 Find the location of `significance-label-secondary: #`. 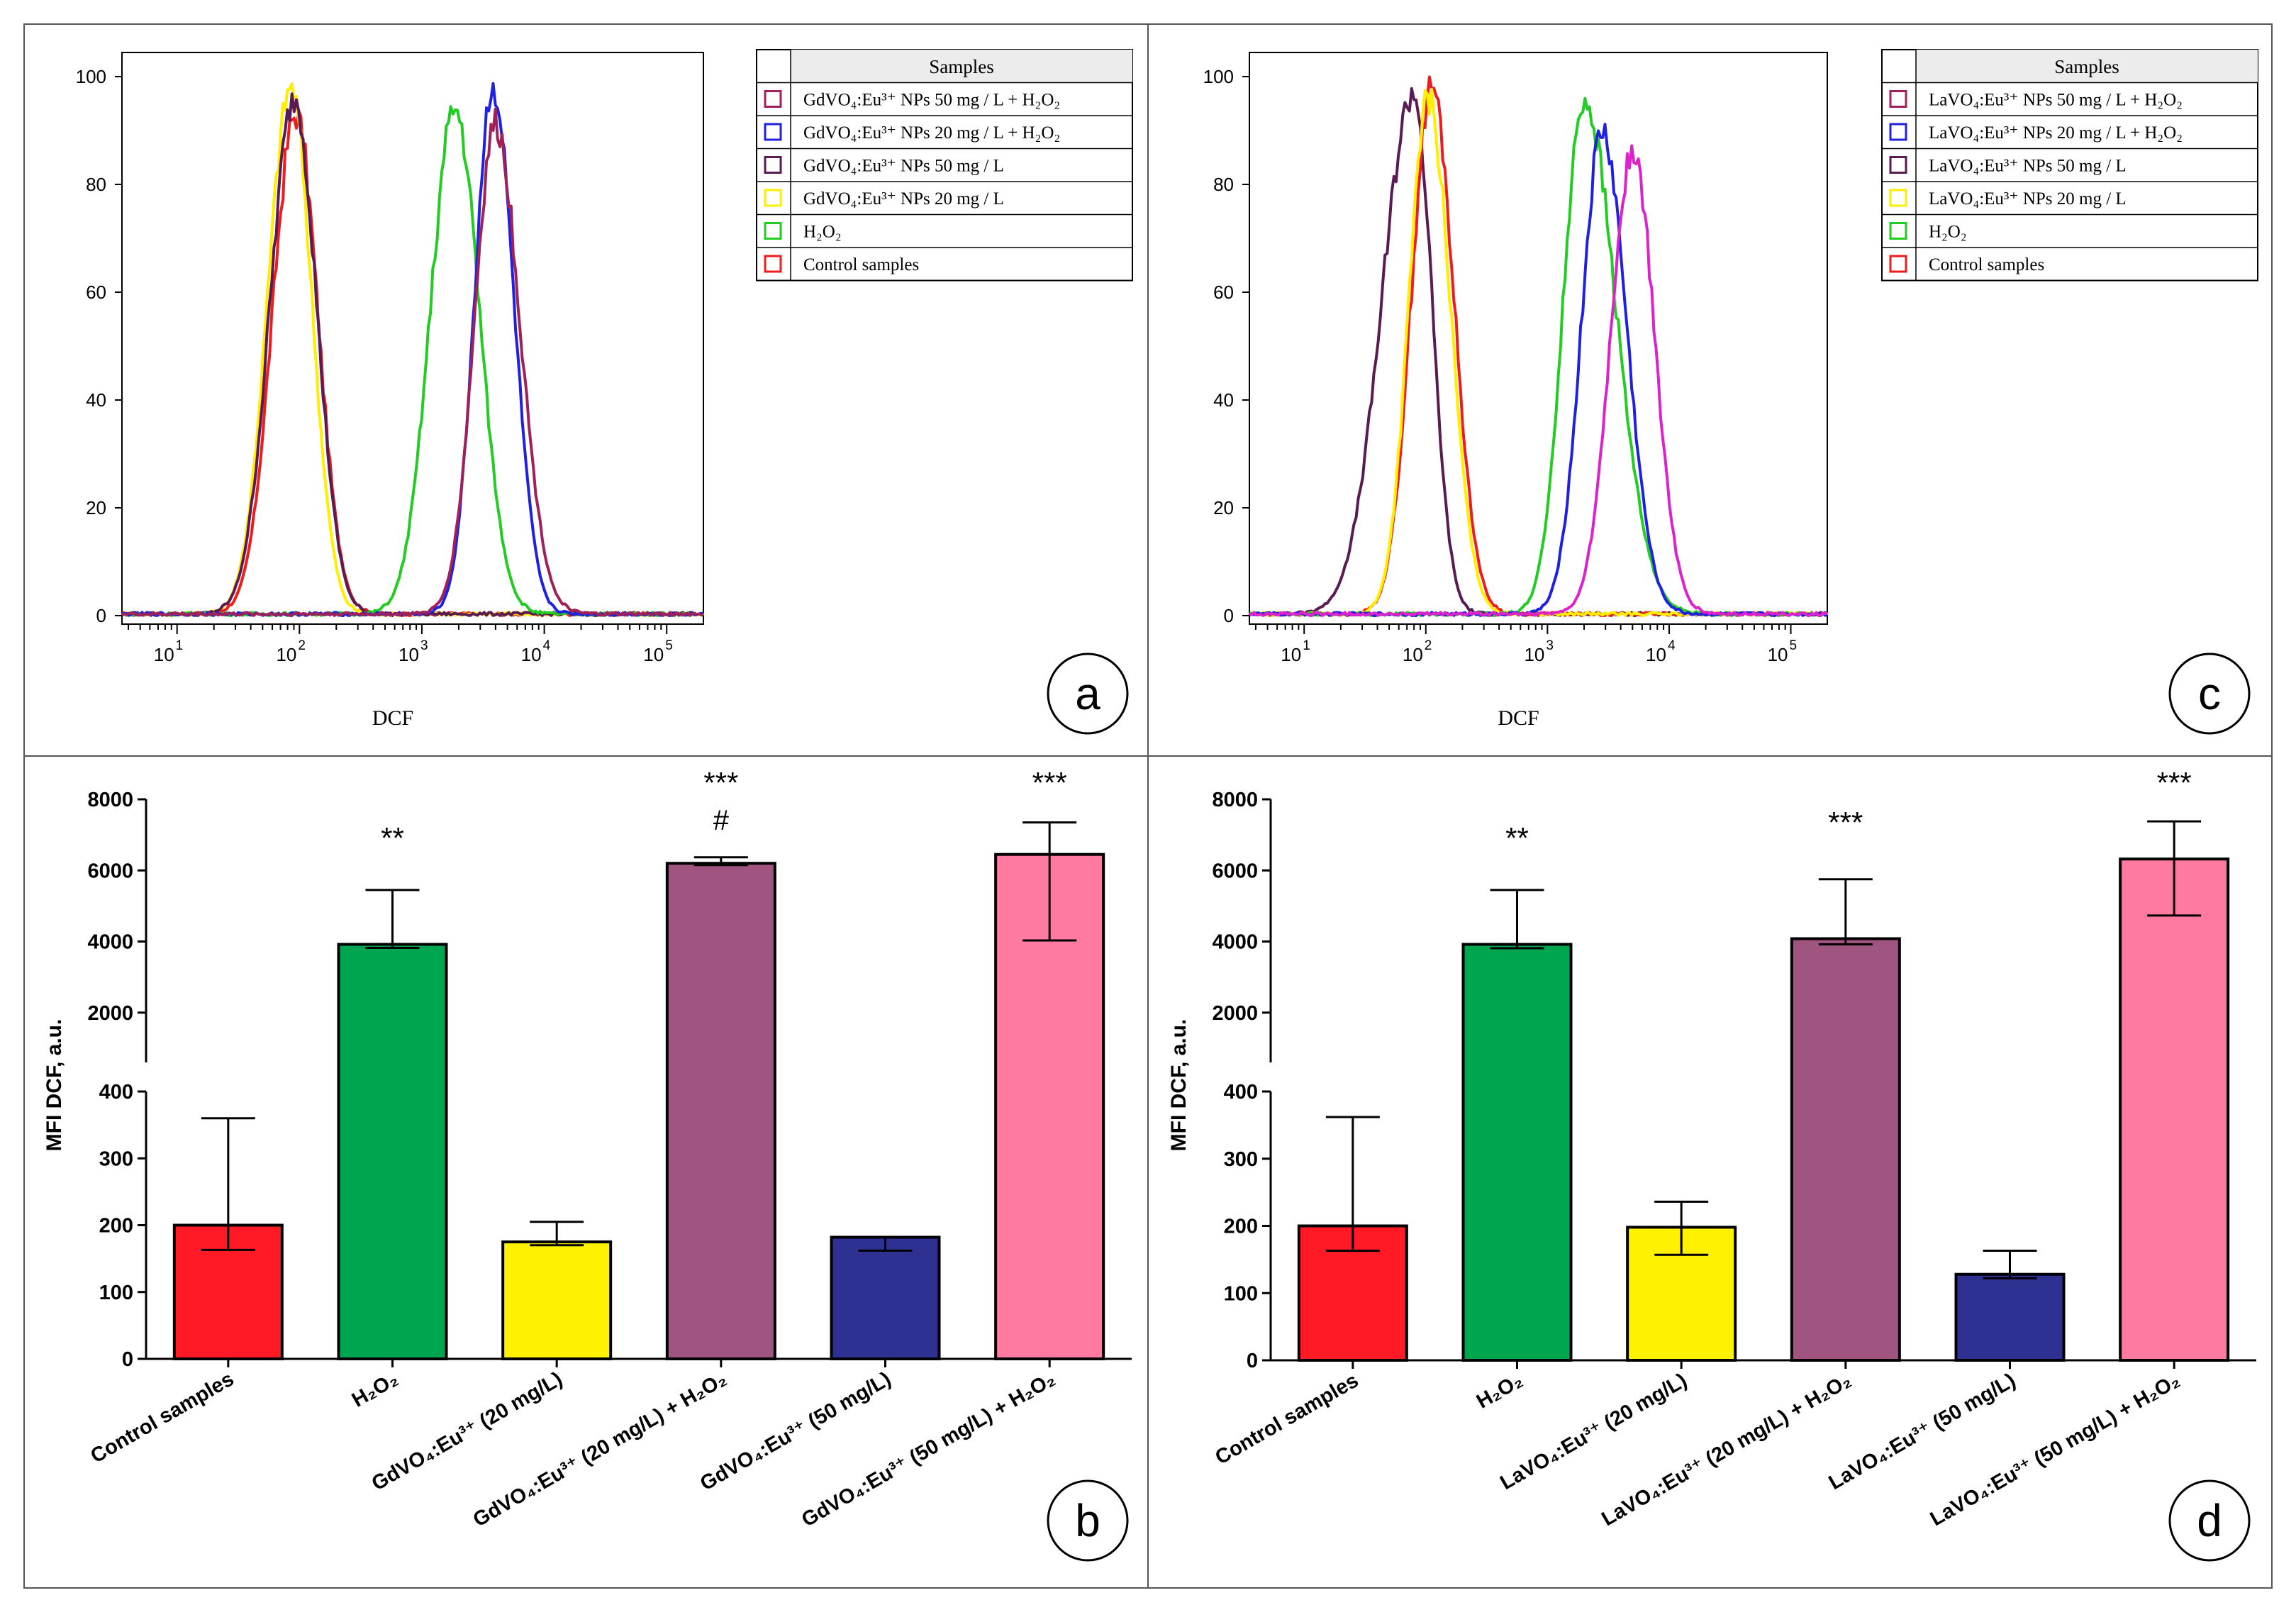

significance-label-secondary: # is located at coordinates (721, 820).